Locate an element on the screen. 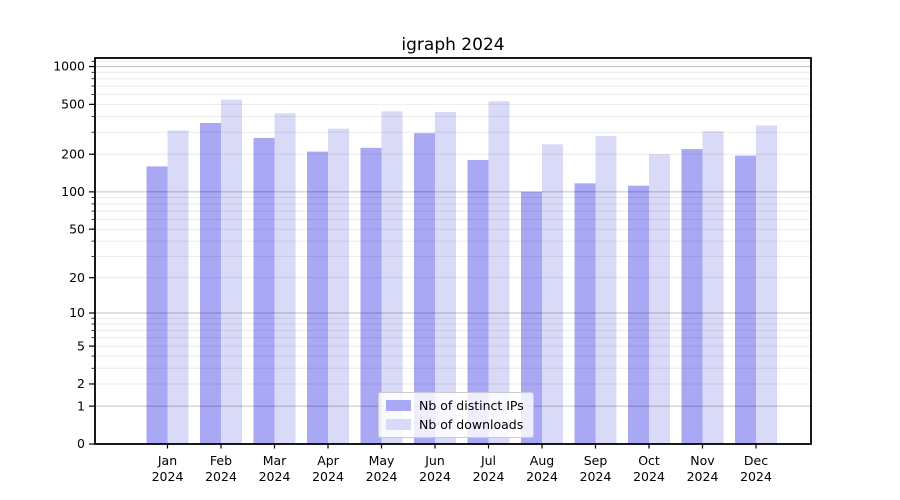  x-tick-label: Feb is located at coordinates (221, 460).